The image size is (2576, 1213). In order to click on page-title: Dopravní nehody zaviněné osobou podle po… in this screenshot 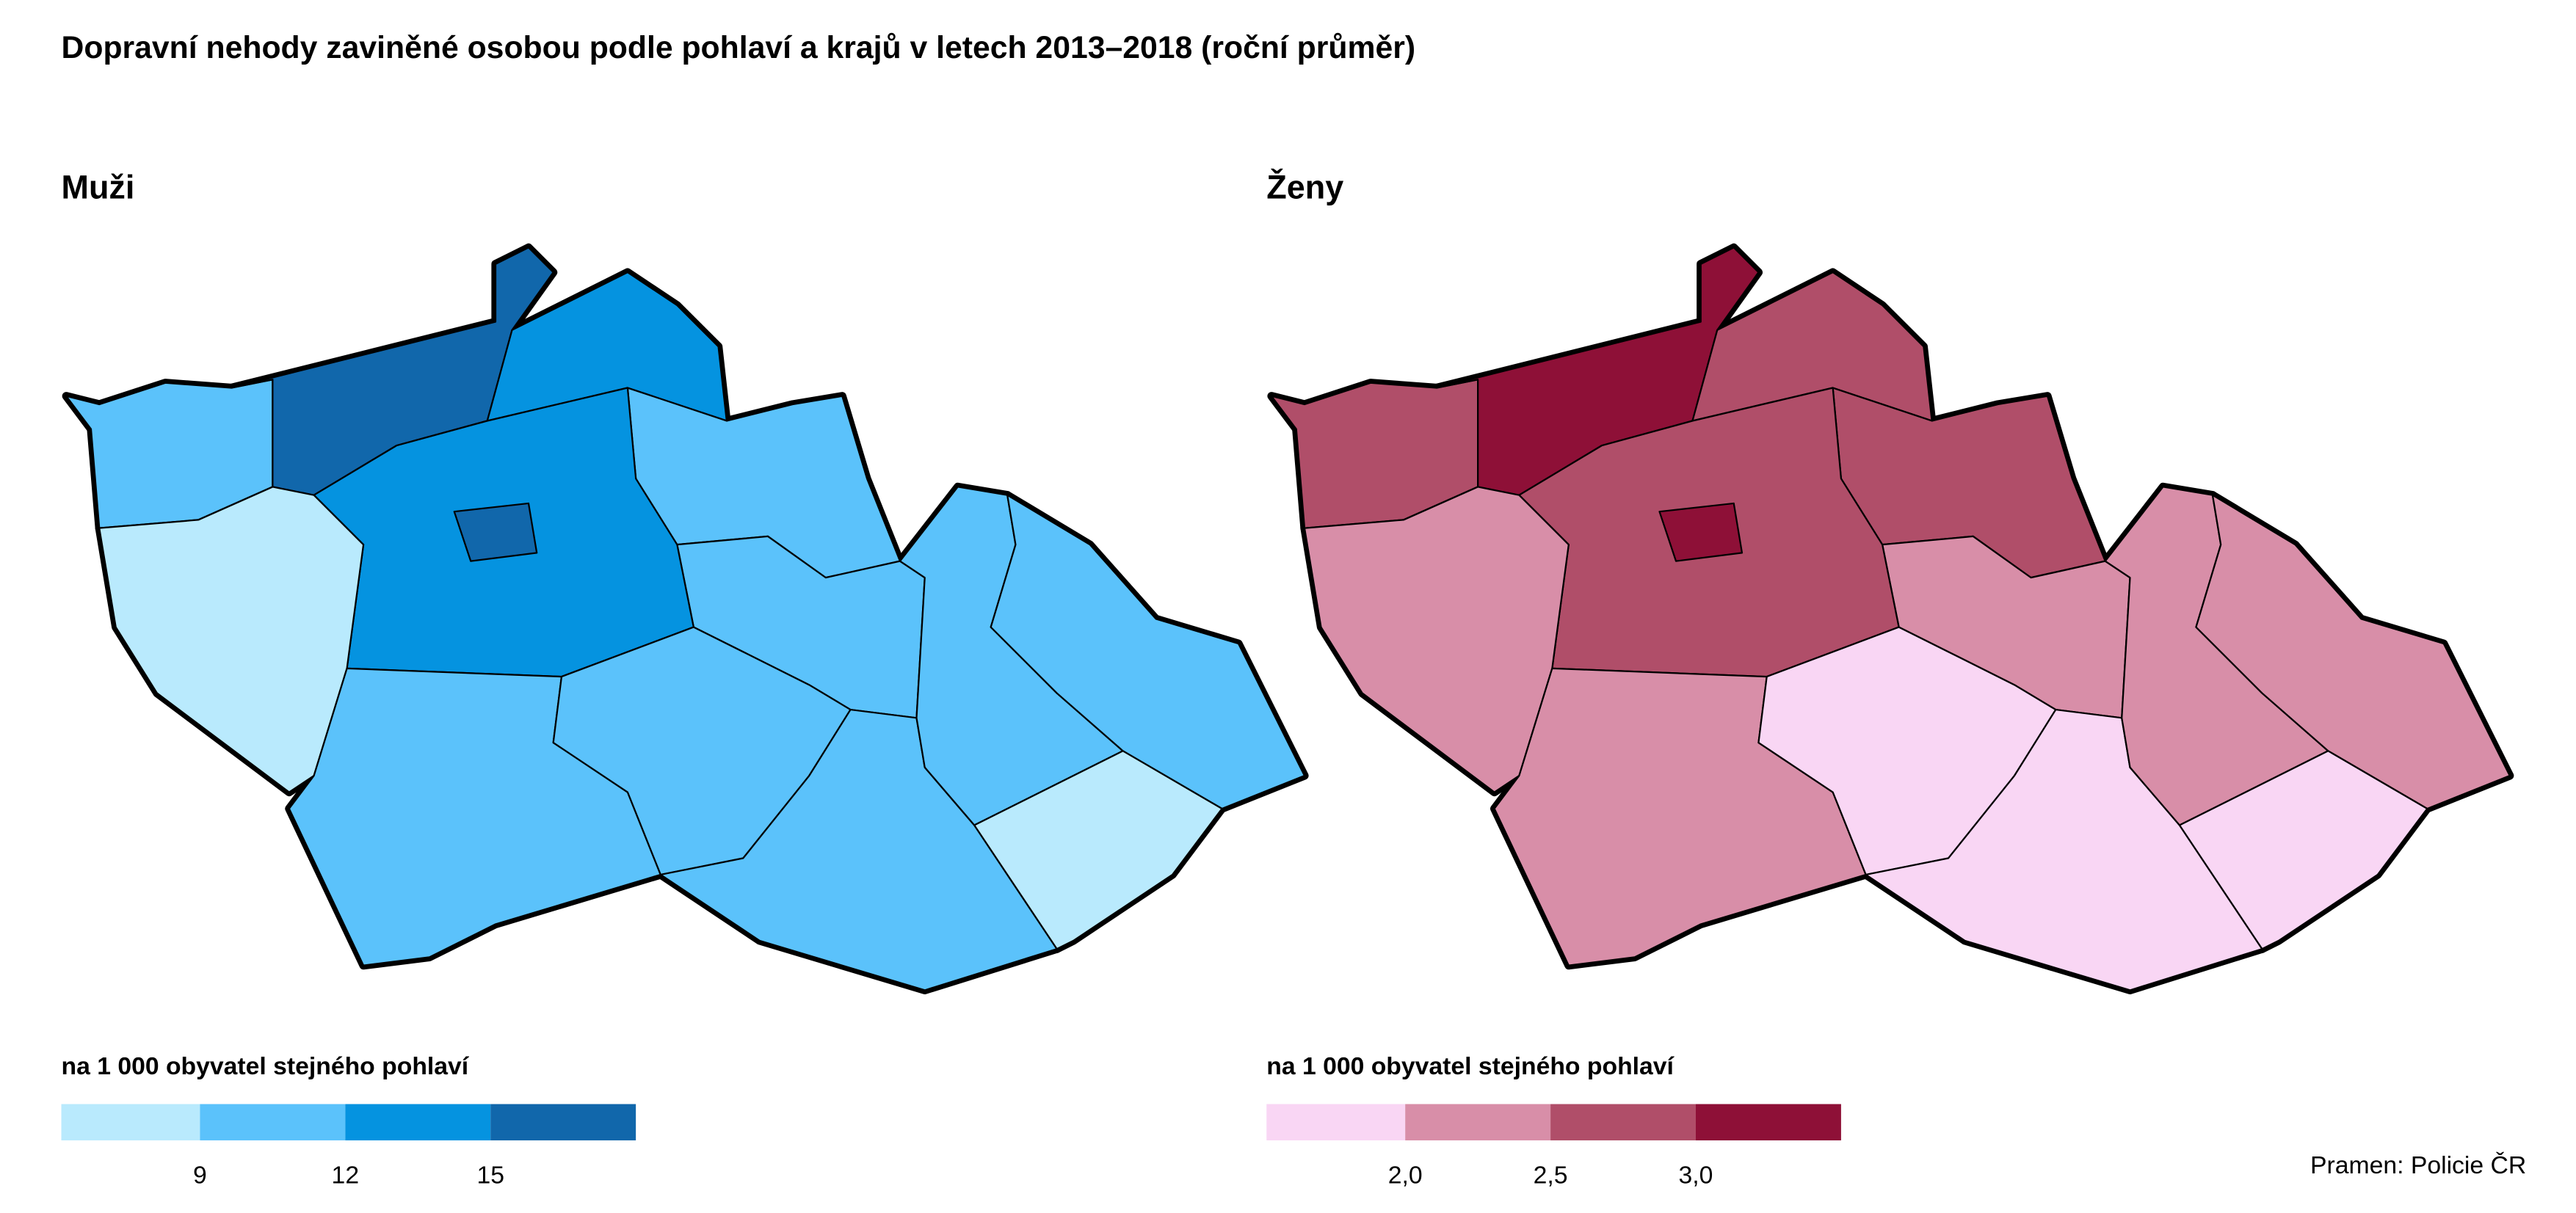, I will do `click(739, 47)`.